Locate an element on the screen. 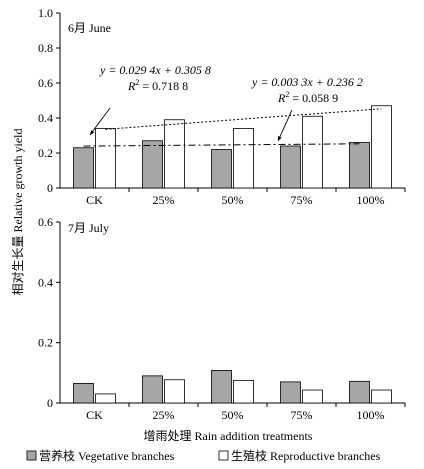 This screenshot has width=424, height=469. x-axis-title: 增雨处理 Rain addition treatments is located at coordinates (228, 436).